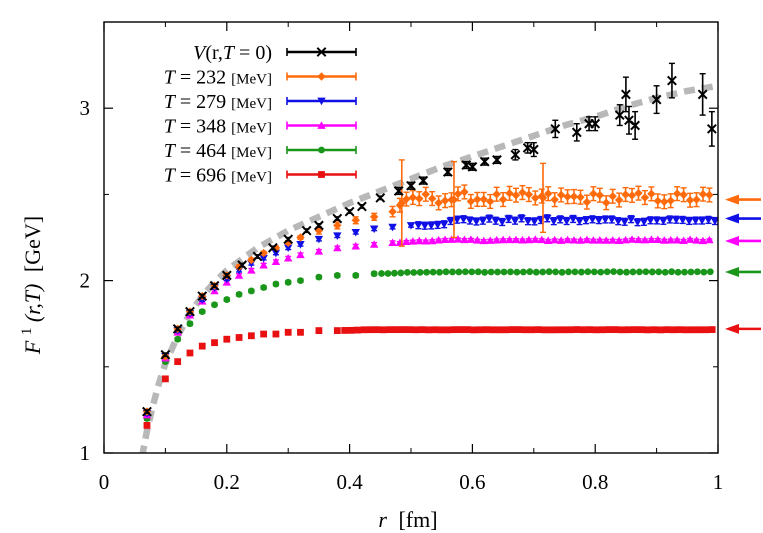 Image resolution: width=763 pixels, height=533 pixels. Describe the element at coordinates (227, 482) in the screenshot. I see `x-tick-label-1: 0.2` at that location.